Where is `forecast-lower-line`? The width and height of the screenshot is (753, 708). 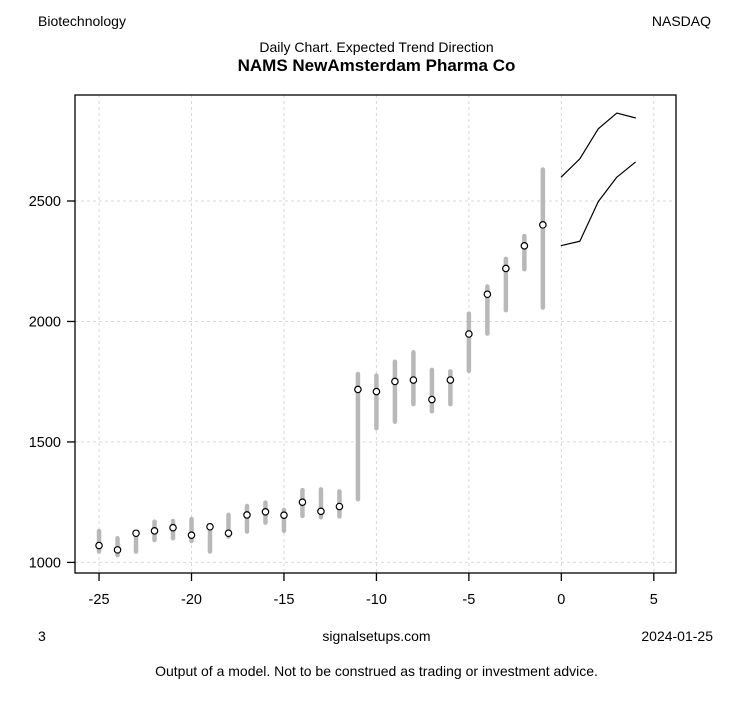 forecast-lower-line is located at coordinates (598, 204).